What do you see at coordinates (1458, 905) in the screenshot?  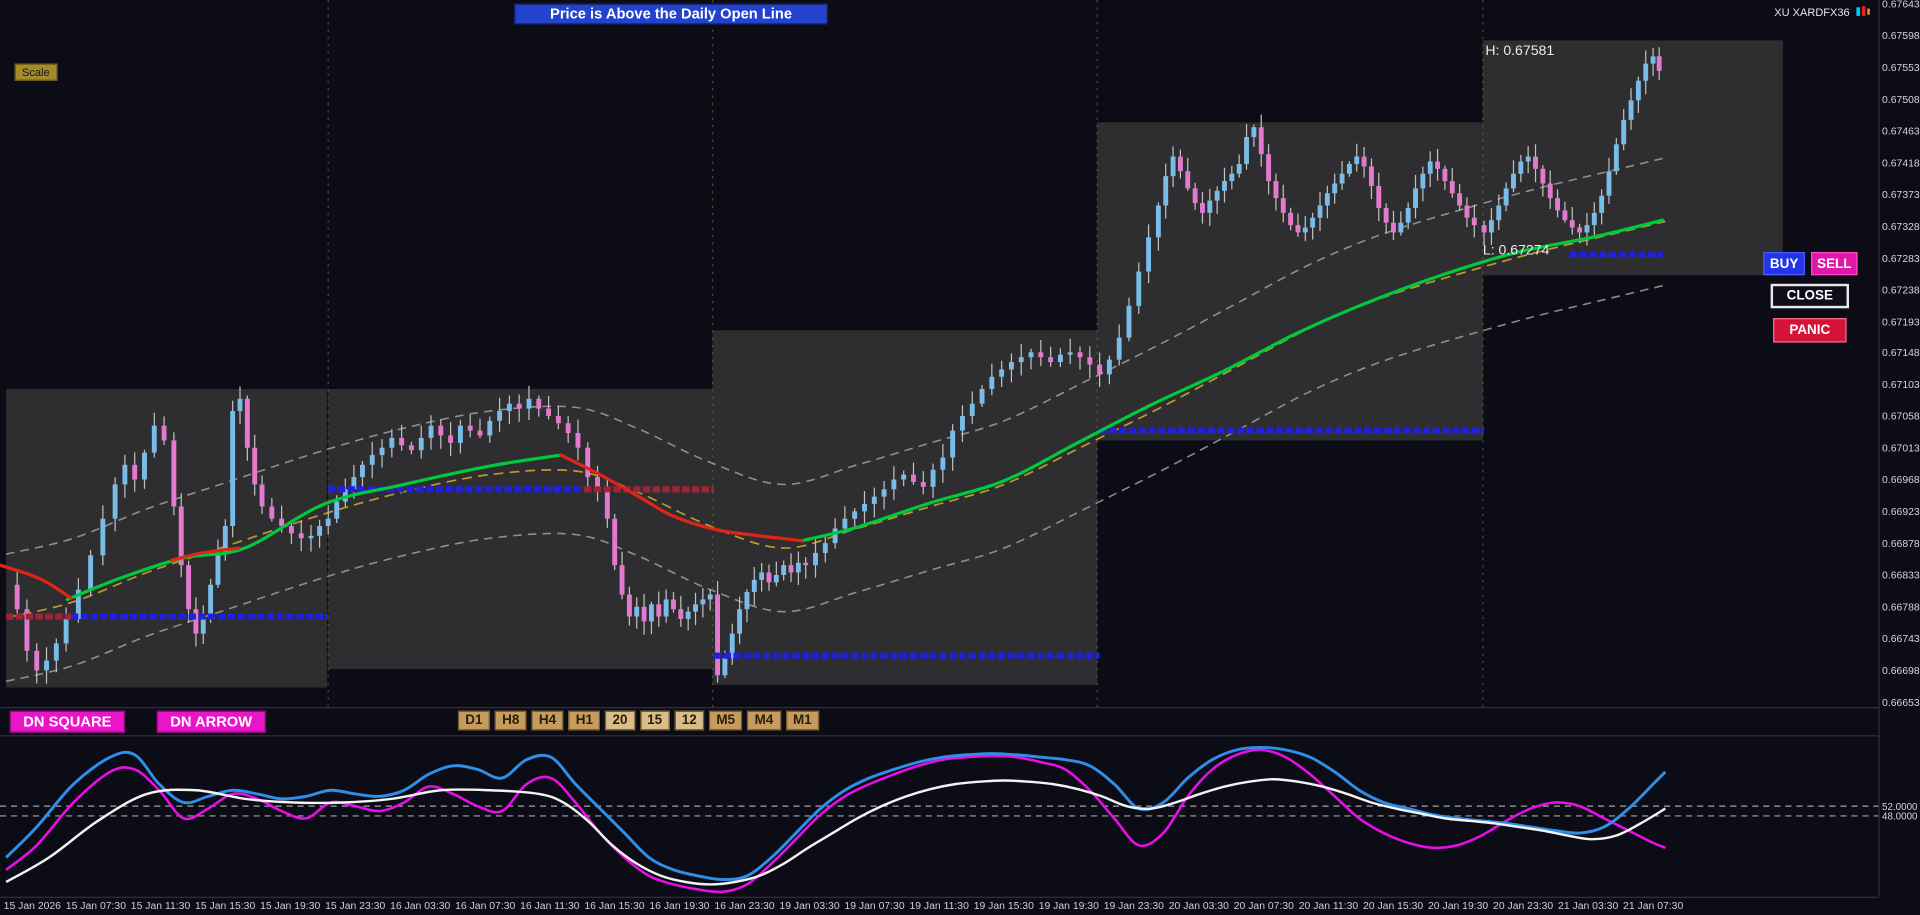 I see `time-tick: 20 Jan 19:30` at bounding box center [1458, 905].